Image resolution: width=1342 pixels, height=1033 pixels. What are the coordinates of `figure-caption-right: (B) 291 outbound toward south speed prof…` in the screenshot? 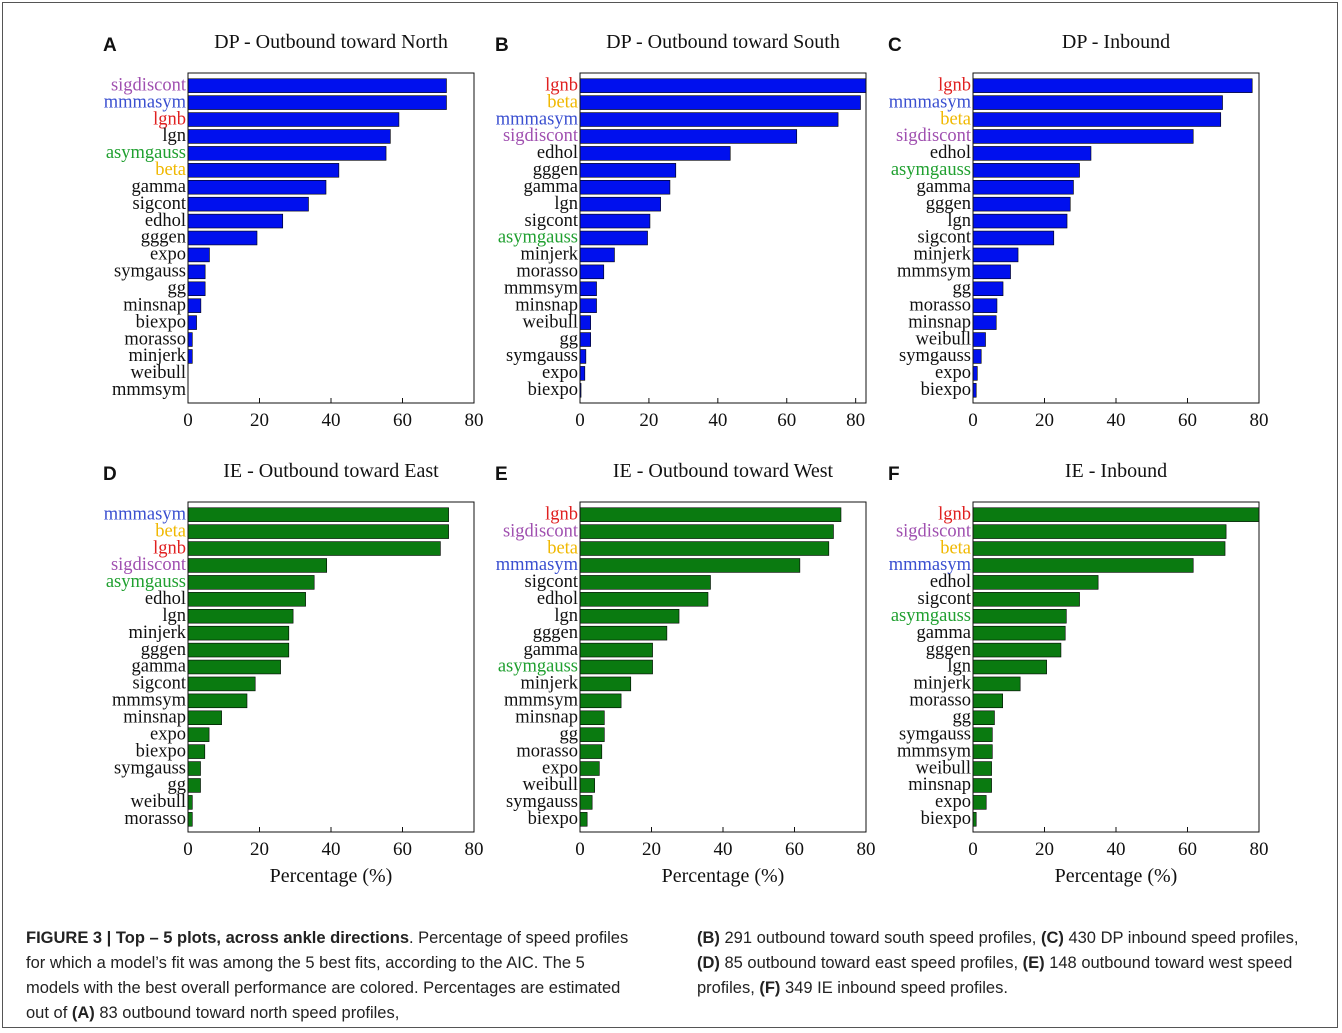 It's located at (1004, 963).